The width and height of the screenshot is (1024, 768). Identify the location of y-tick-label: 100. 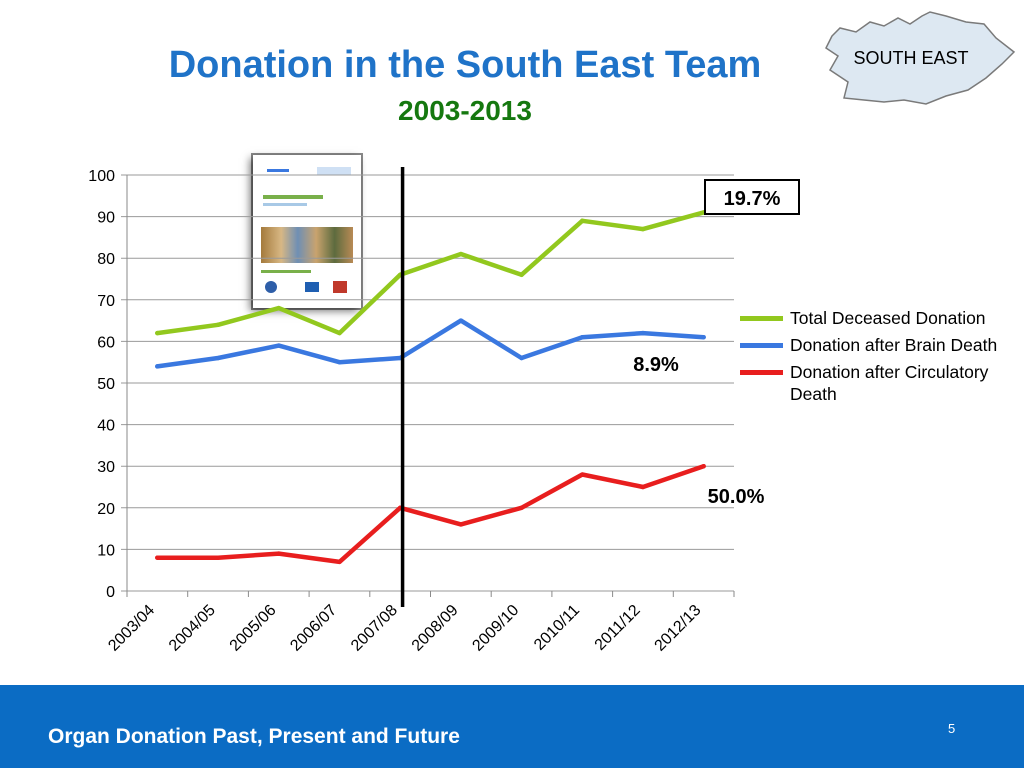
(101, 176).